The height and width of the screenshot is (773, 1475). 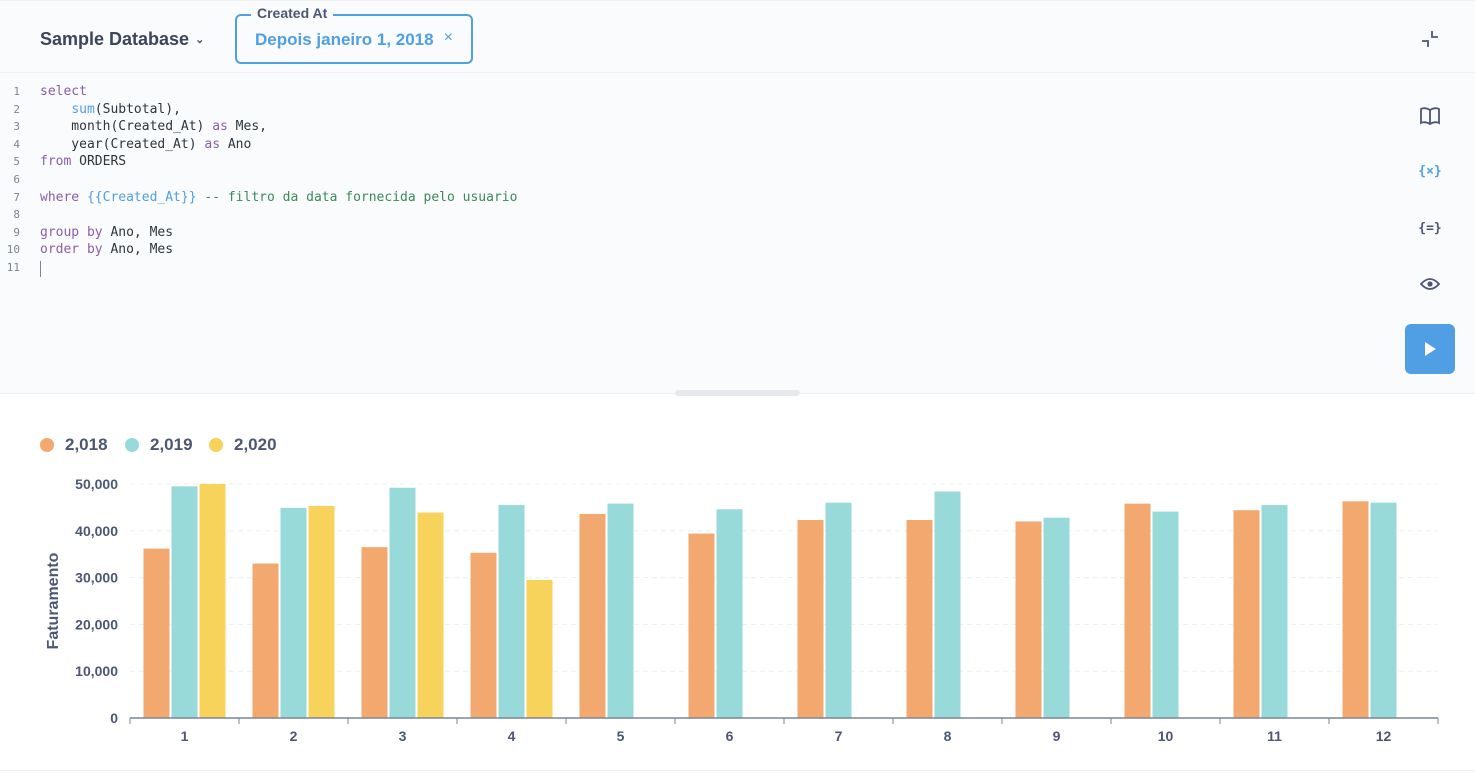 What do you see at coordinates (138, 232) in the screenshot?
I see `code-token: Ano, Mes` at bounding box center [138, 232].